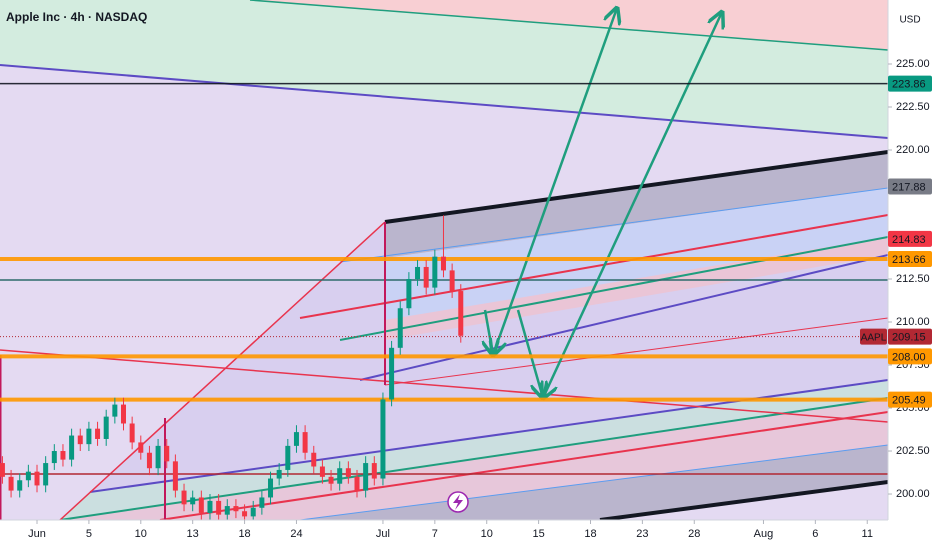 This screenshot has height=550, width=932. What do you see at coordinates (141, 534) in the screenshot?
I see `x-tick-label: 10` at bounding box center [141, 534].